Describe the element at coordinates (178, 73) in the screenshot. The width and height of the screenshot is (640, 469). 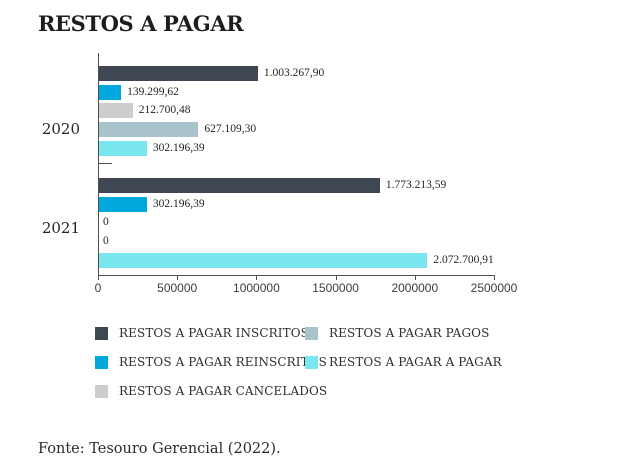
I see `bar-2020-inscritos` at that location.